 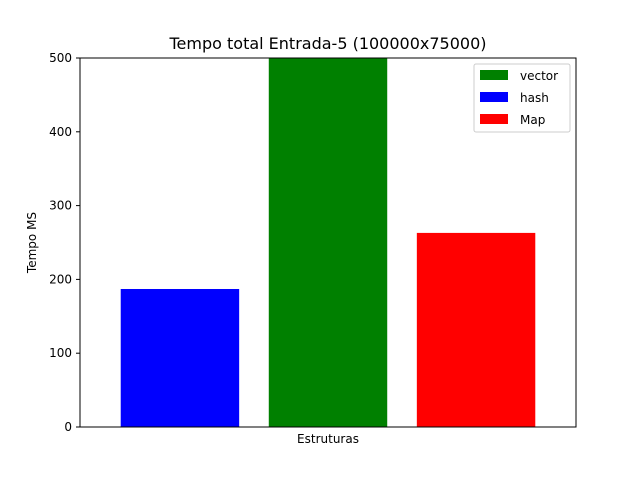 What do you see at coordinates (534, 98) in the screenshot?
I see `legend-label-hash: hash` at bounding box center [534, 98].